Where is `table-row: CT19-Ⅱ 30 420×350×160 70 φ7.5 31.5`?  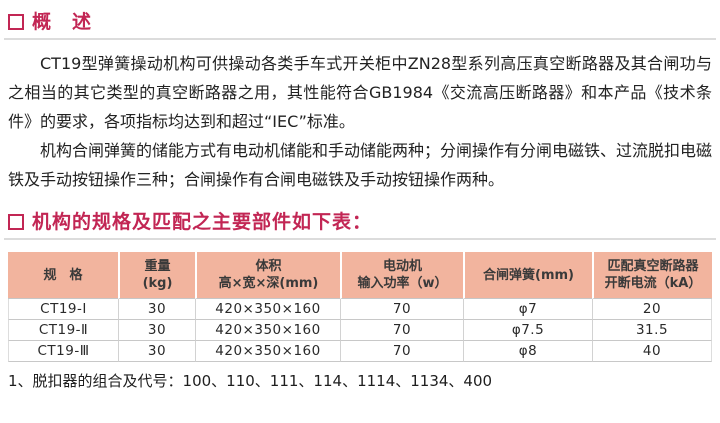 table-row: CT19-Ⅱ 30 420×350×160 70 φ7.5 31.5 is located at coordinates (360, 330).